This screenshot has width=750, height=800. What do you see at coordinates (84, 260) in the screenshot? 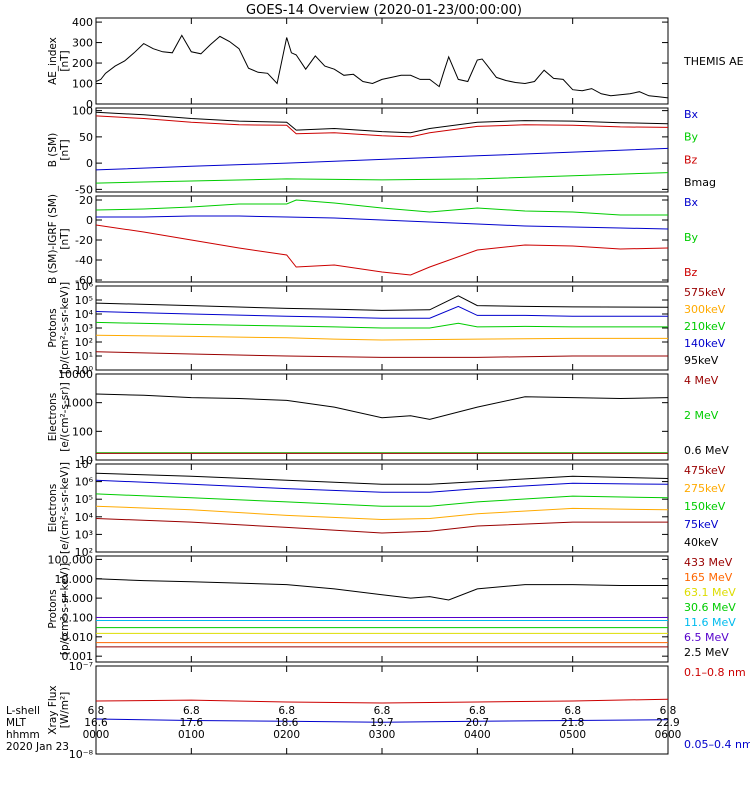
I see `y-tick-label: -40` at bounding box center [84, 260].